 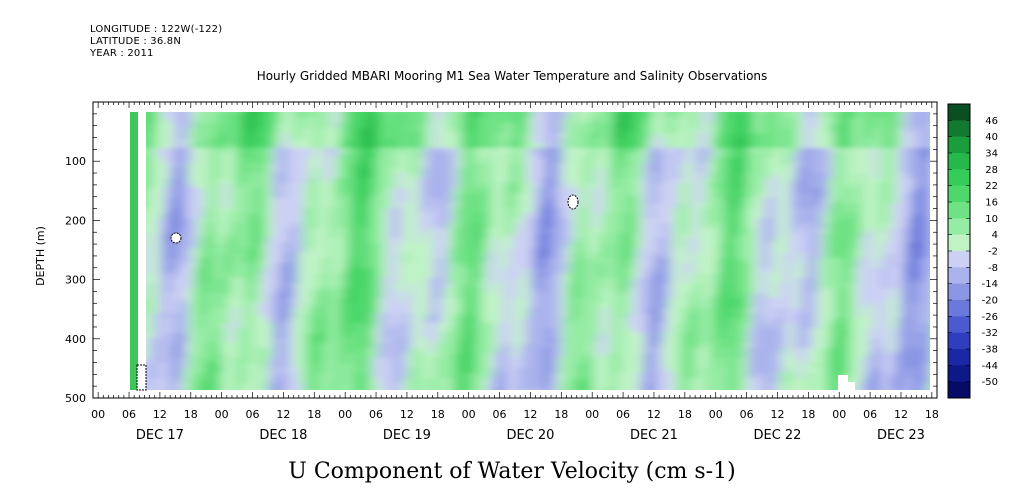 I want to click on latitude-label: LATITUDE : 36.8N, so click(x=136, y=41).